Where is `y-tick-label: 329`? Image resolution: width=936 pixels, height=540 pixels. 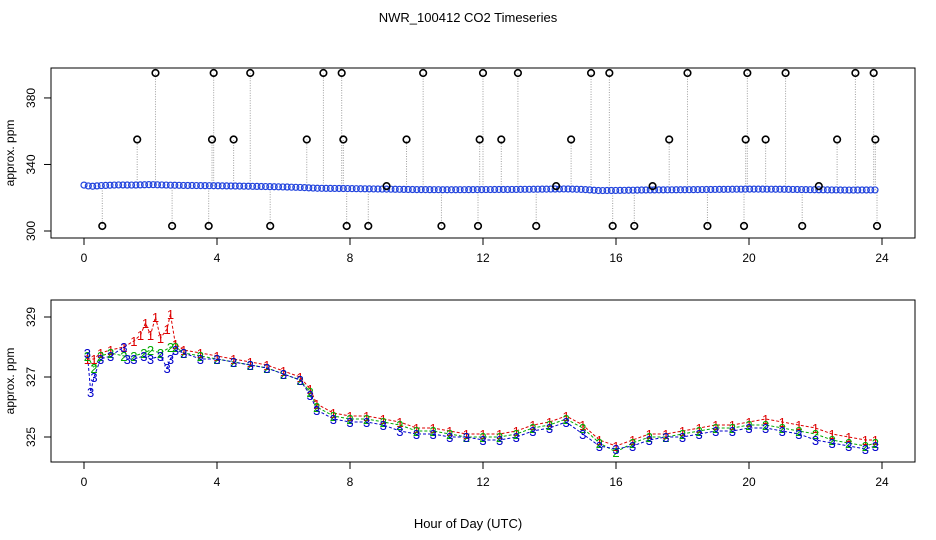
y-tick-label: 329 is located at coordinates (31, 317).